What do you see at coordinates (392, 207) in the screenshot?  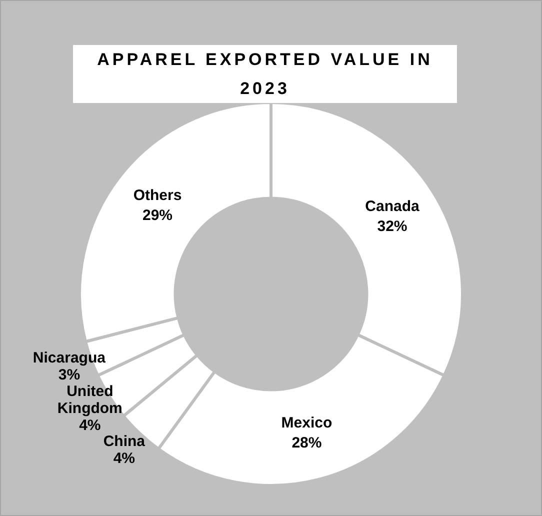 I see `slice-label: Canada` at bounding box center [392, 207].